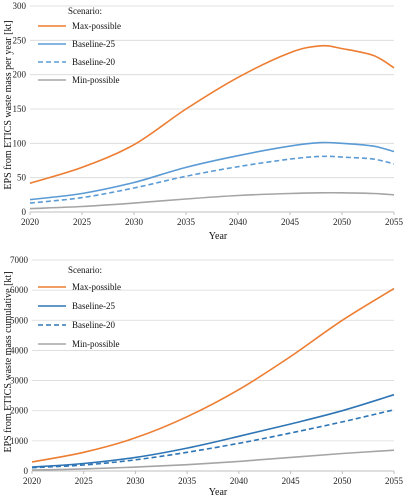  Describe the element at coordinates (19, 441) in the screenshot. I see `y-tick-label: 1000` at that location.